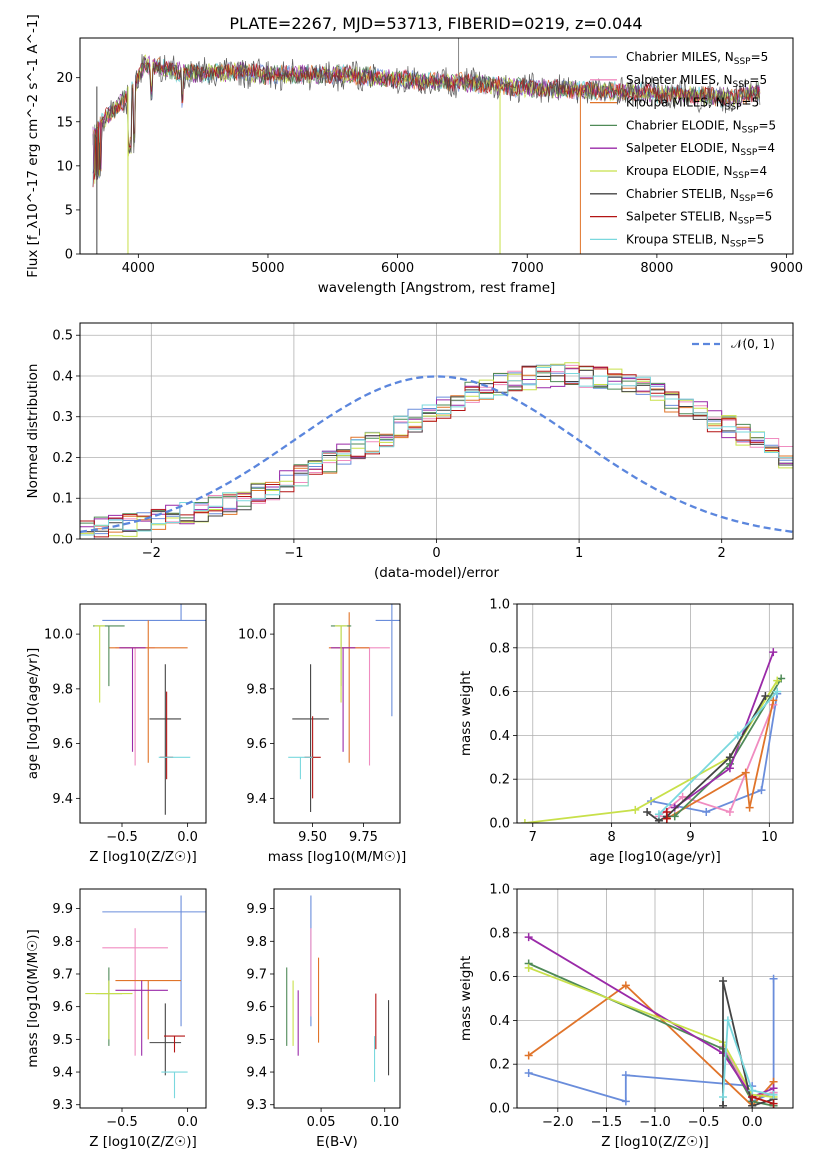 The image size is (819, 1170). I want to click on y-tick-label: 0.0, so click(499, 824).